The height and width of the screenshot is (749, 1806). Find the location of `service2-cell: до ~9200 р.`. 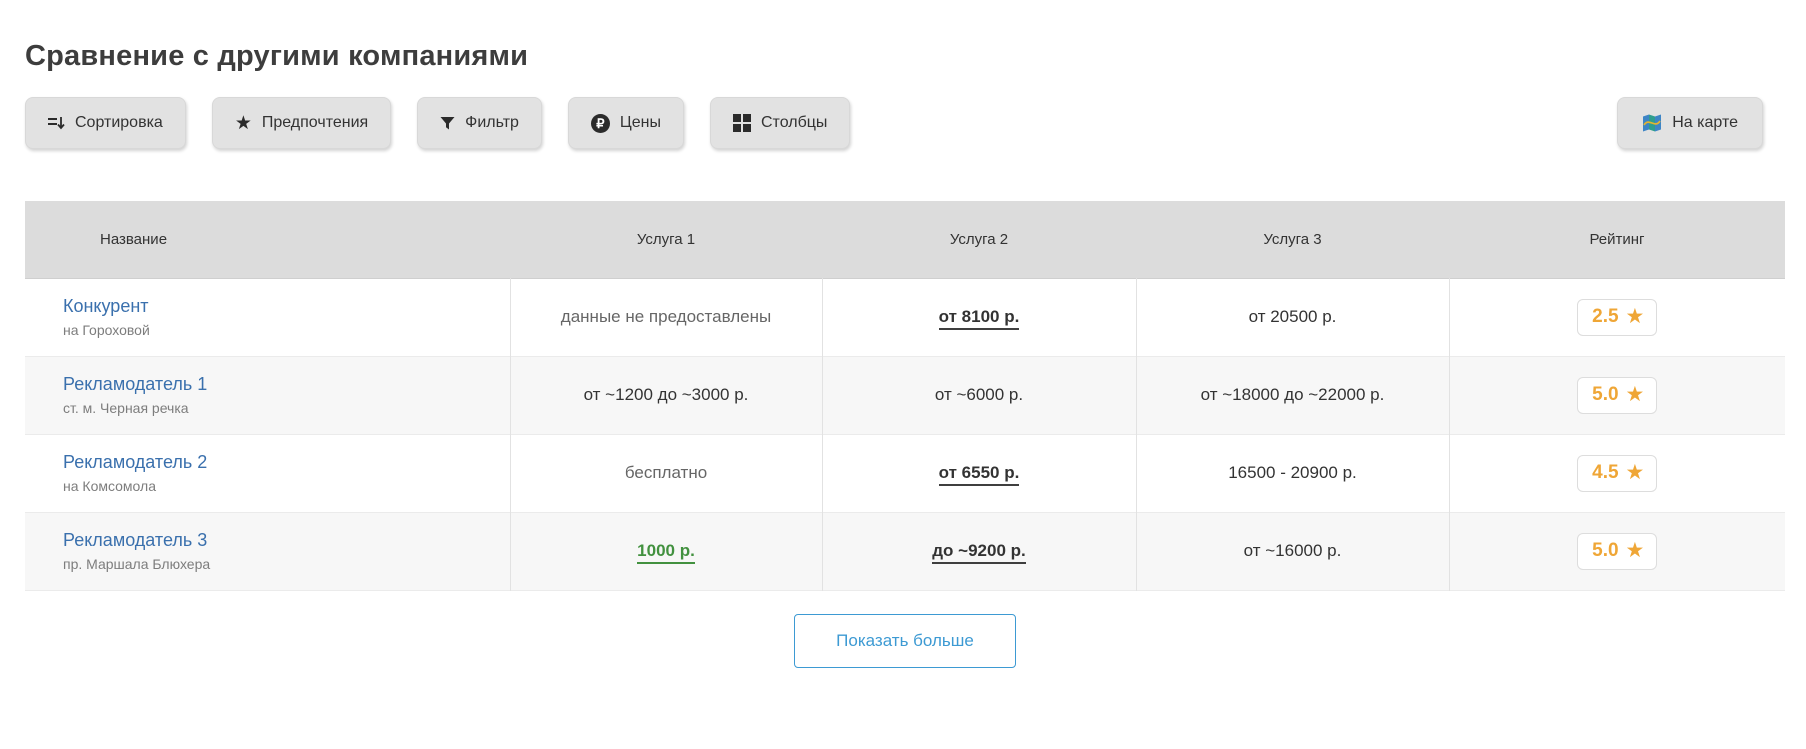

service2-cell: до ~9200 р. is located at coordinates (978, 551).